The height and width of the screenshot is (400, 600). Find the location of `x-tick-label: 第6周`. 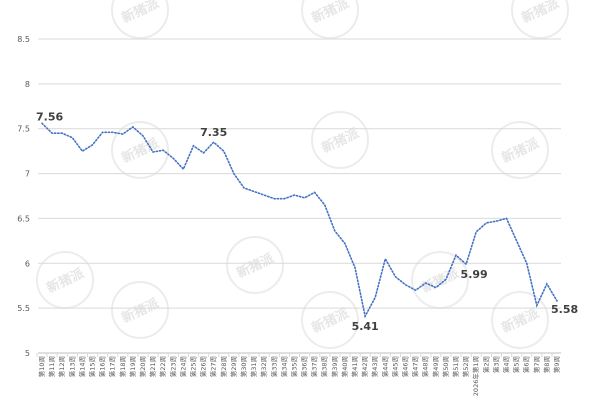

x-tick-label: 第6周 is located at coordinates (526, 364).